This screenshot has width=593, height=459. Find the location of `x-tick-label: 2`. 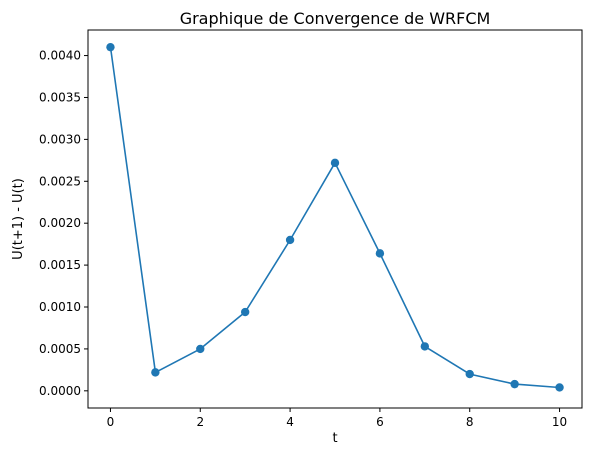

x-tick-label: 2 is located at coordinates (200, 422).